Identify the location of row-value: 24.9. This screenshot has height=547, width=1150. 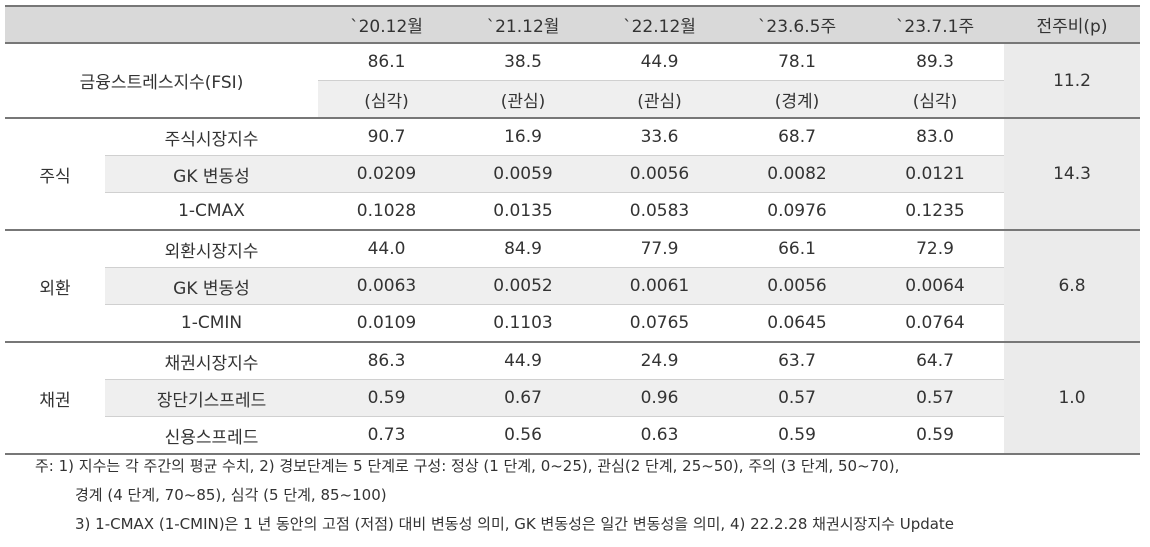
(659, 360).